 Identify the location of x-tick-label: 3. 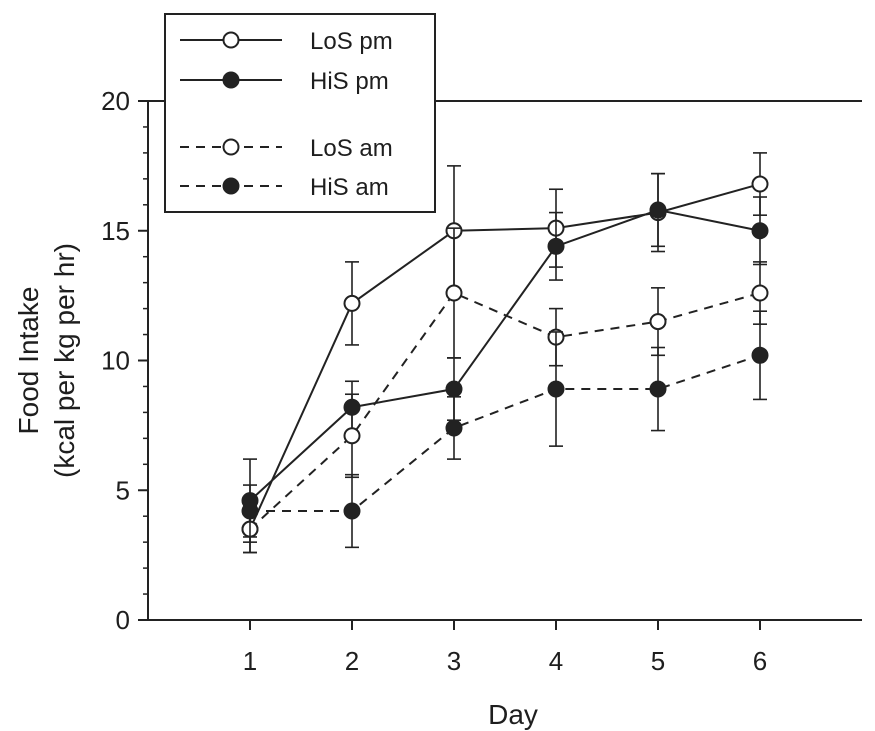
(454, 661).